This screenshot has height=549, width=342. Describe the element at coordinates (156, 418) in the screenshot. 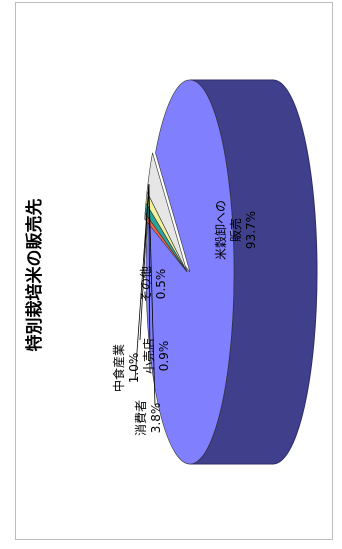

I see `slice-pct-label: 3.8%` at that location.